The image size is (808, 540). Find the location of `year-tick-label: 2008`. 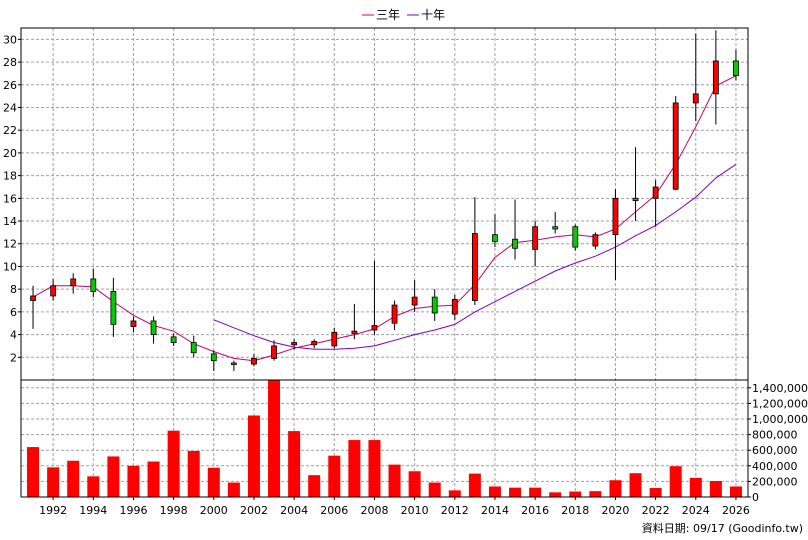

year-tick-label: 2008 is located at coordinates (374, 510).